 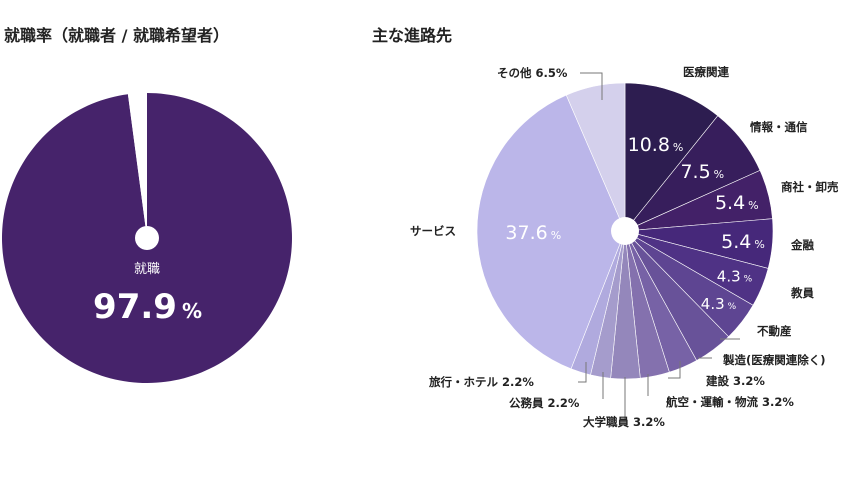 What do you see at coordinates (774, 331) in the screenshot?
I see `outside-category-label: 不動産` at bounding box center [774, 331].